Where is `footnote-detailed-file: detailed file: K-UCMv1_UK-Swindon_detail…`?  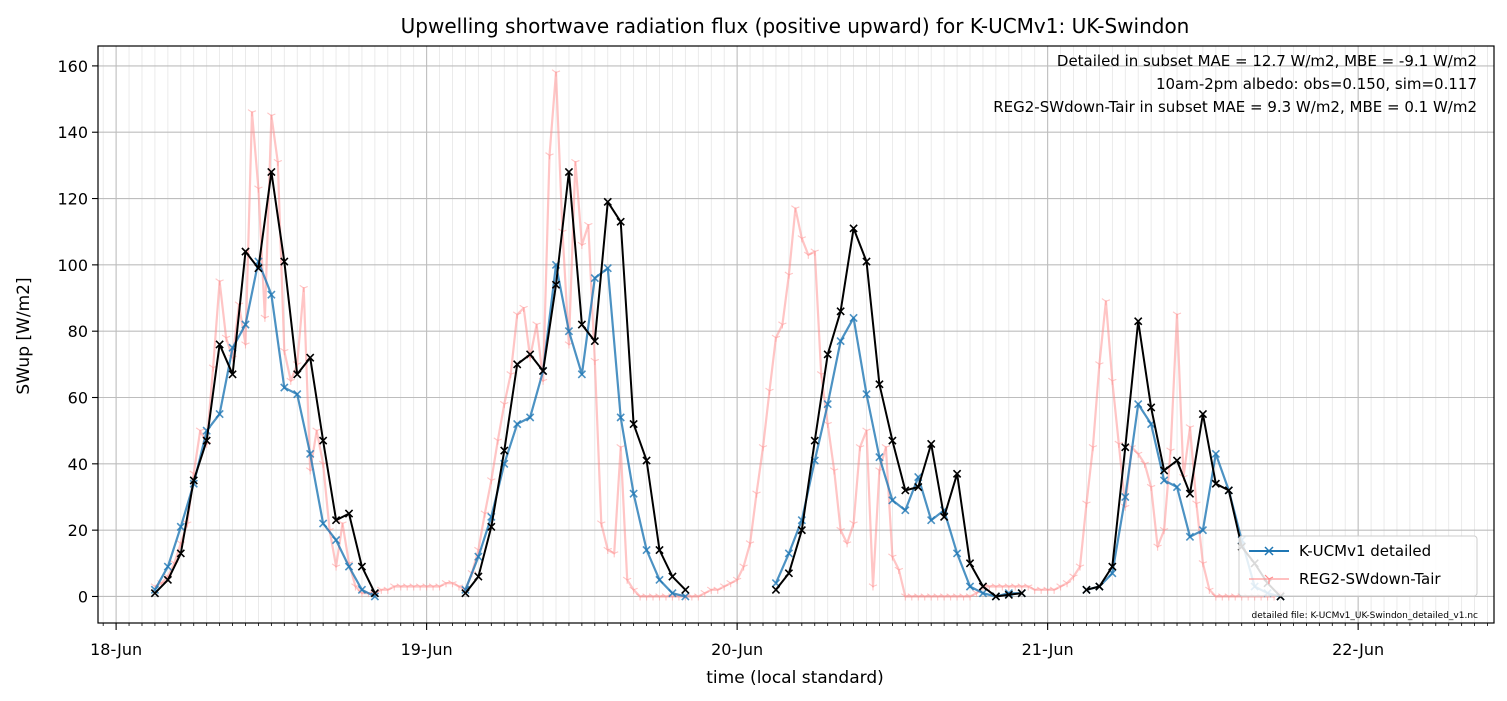 footnote-detailed-file: detailed file: K-UCMv1_UK-Swindon_detail… is located at coordinates (1364, 616).